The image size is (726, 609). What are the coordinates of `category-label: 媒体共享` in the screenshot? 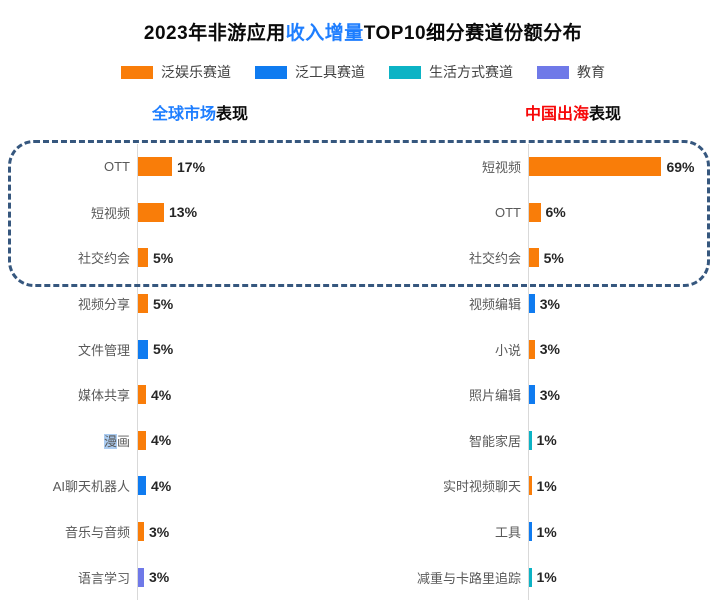 It's located at (103, 396).